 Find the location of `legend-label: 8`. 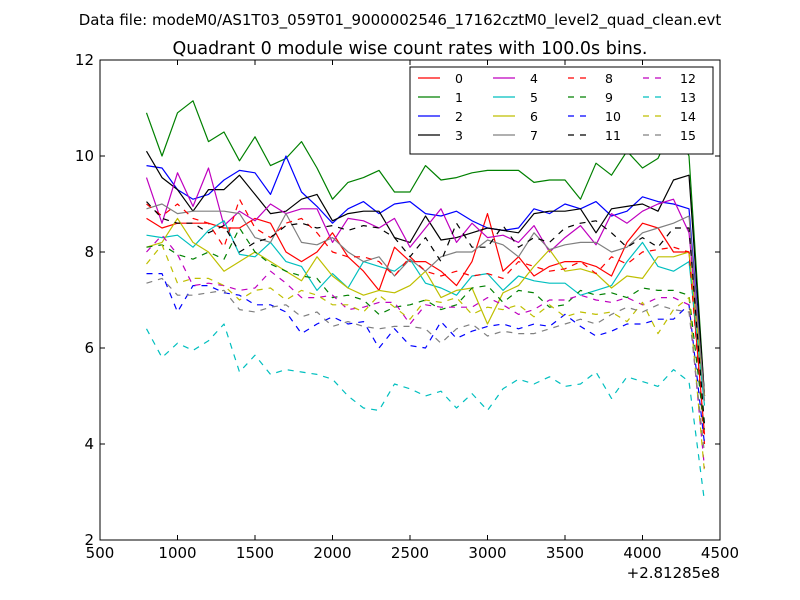

legend-label: 8 is located at coordinates (609, 78).